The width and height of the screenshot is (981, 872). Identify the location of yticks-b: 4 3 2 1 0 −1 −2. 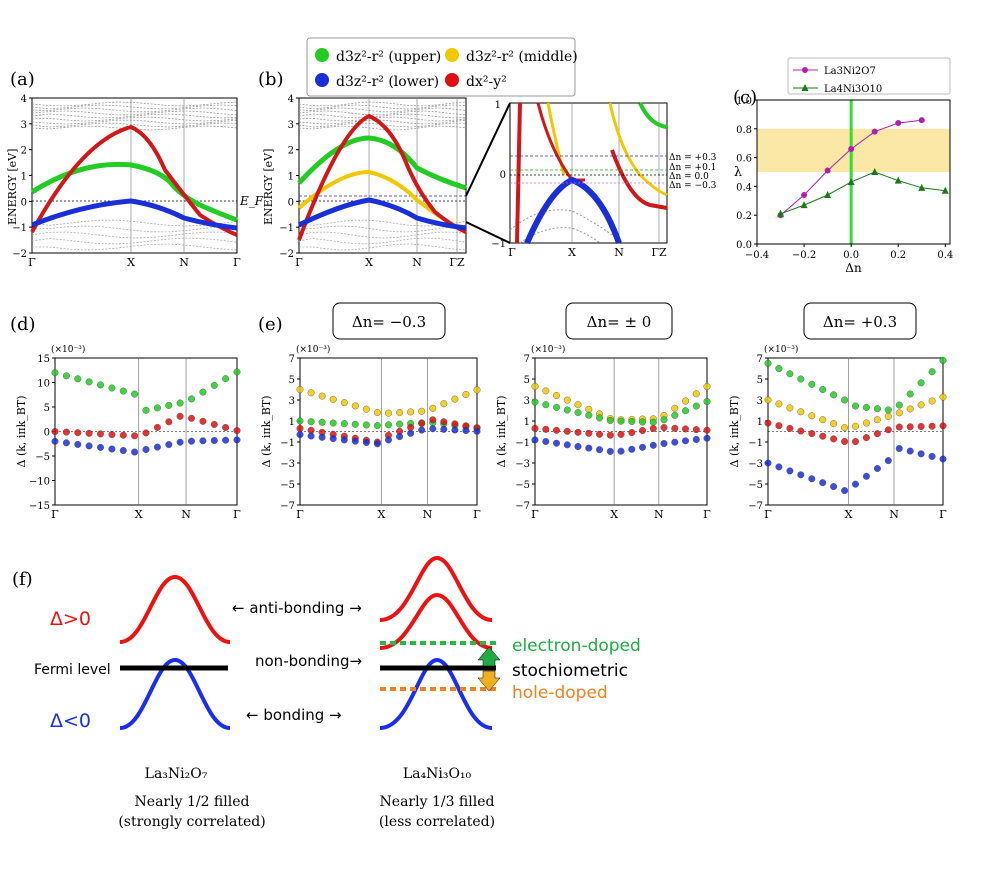
(289, 177).